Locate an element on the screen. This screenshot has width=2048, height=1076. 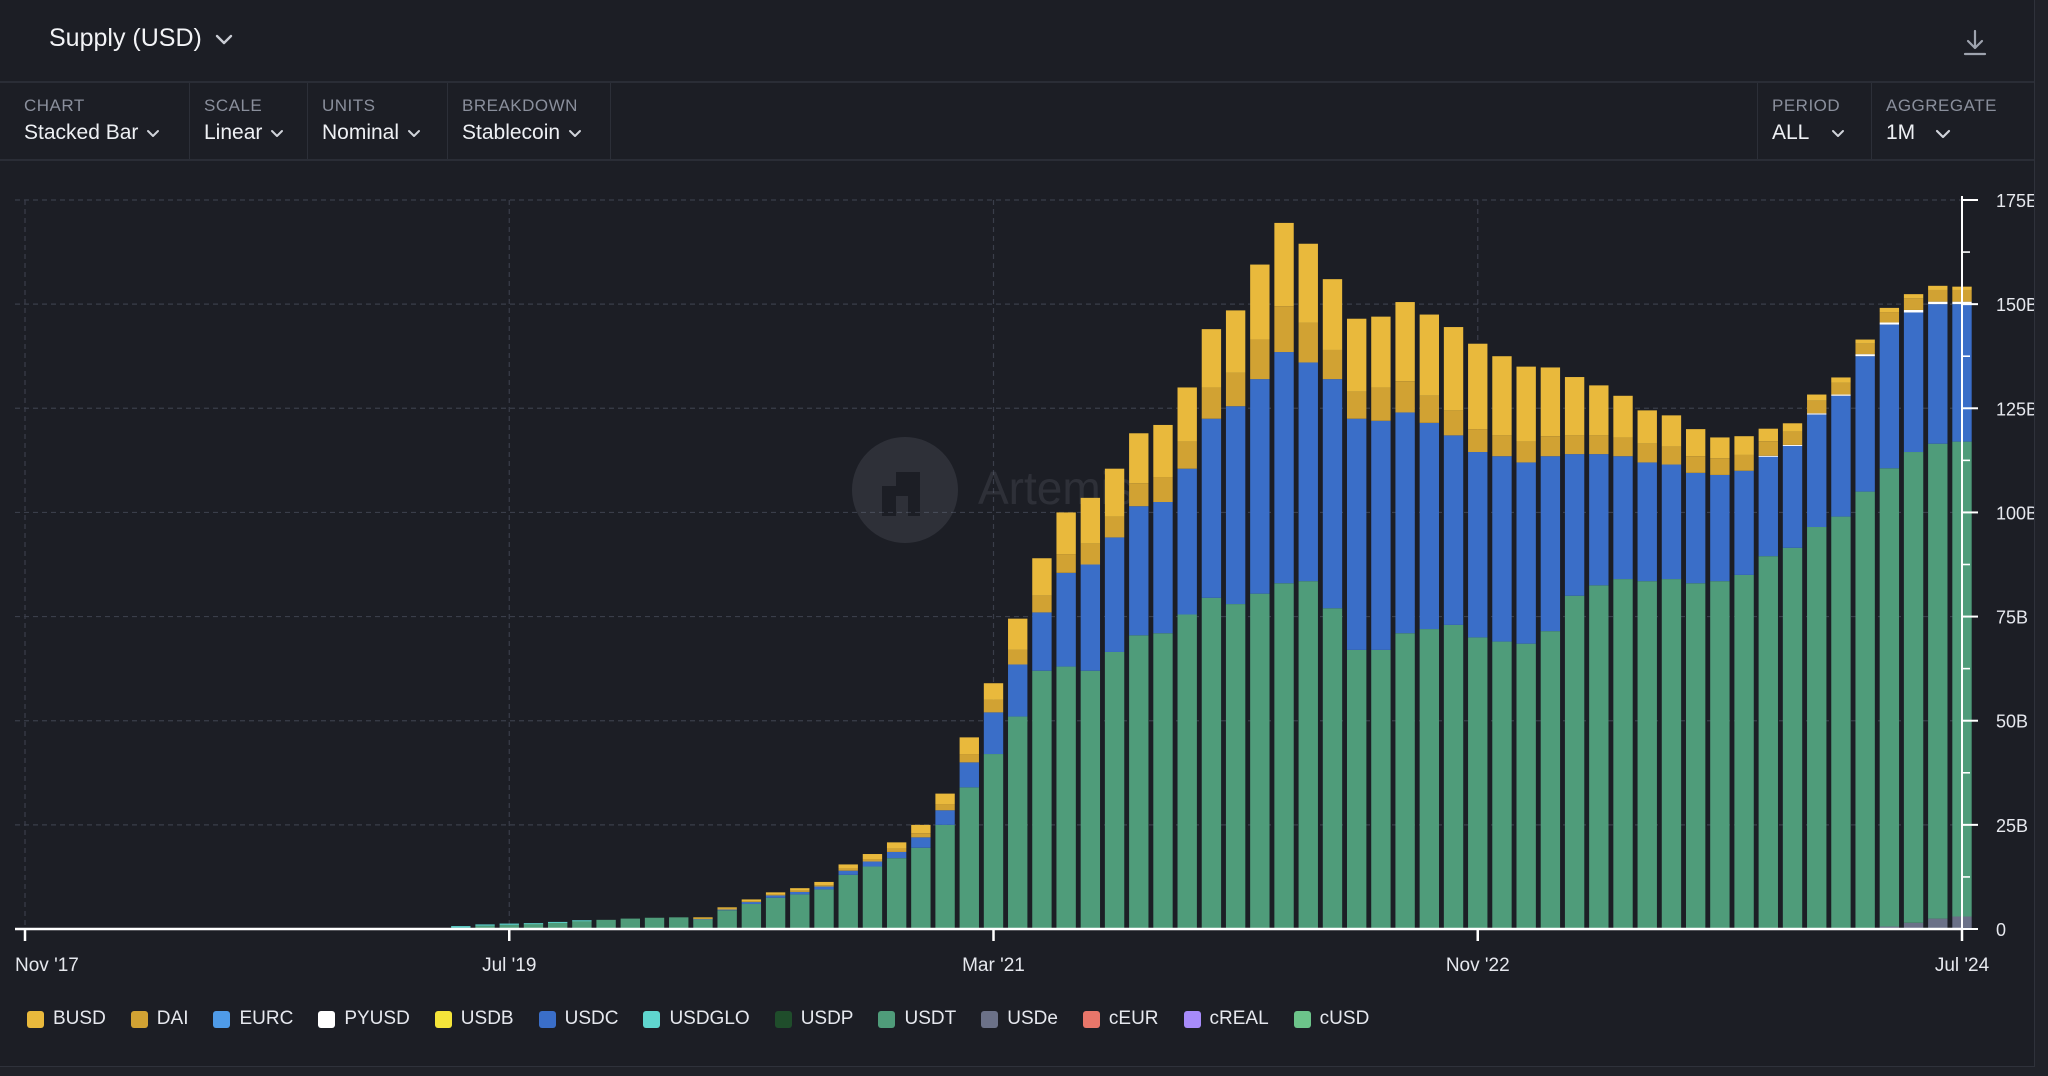
bar-segment-usde is located at coordinates (1938, 923).